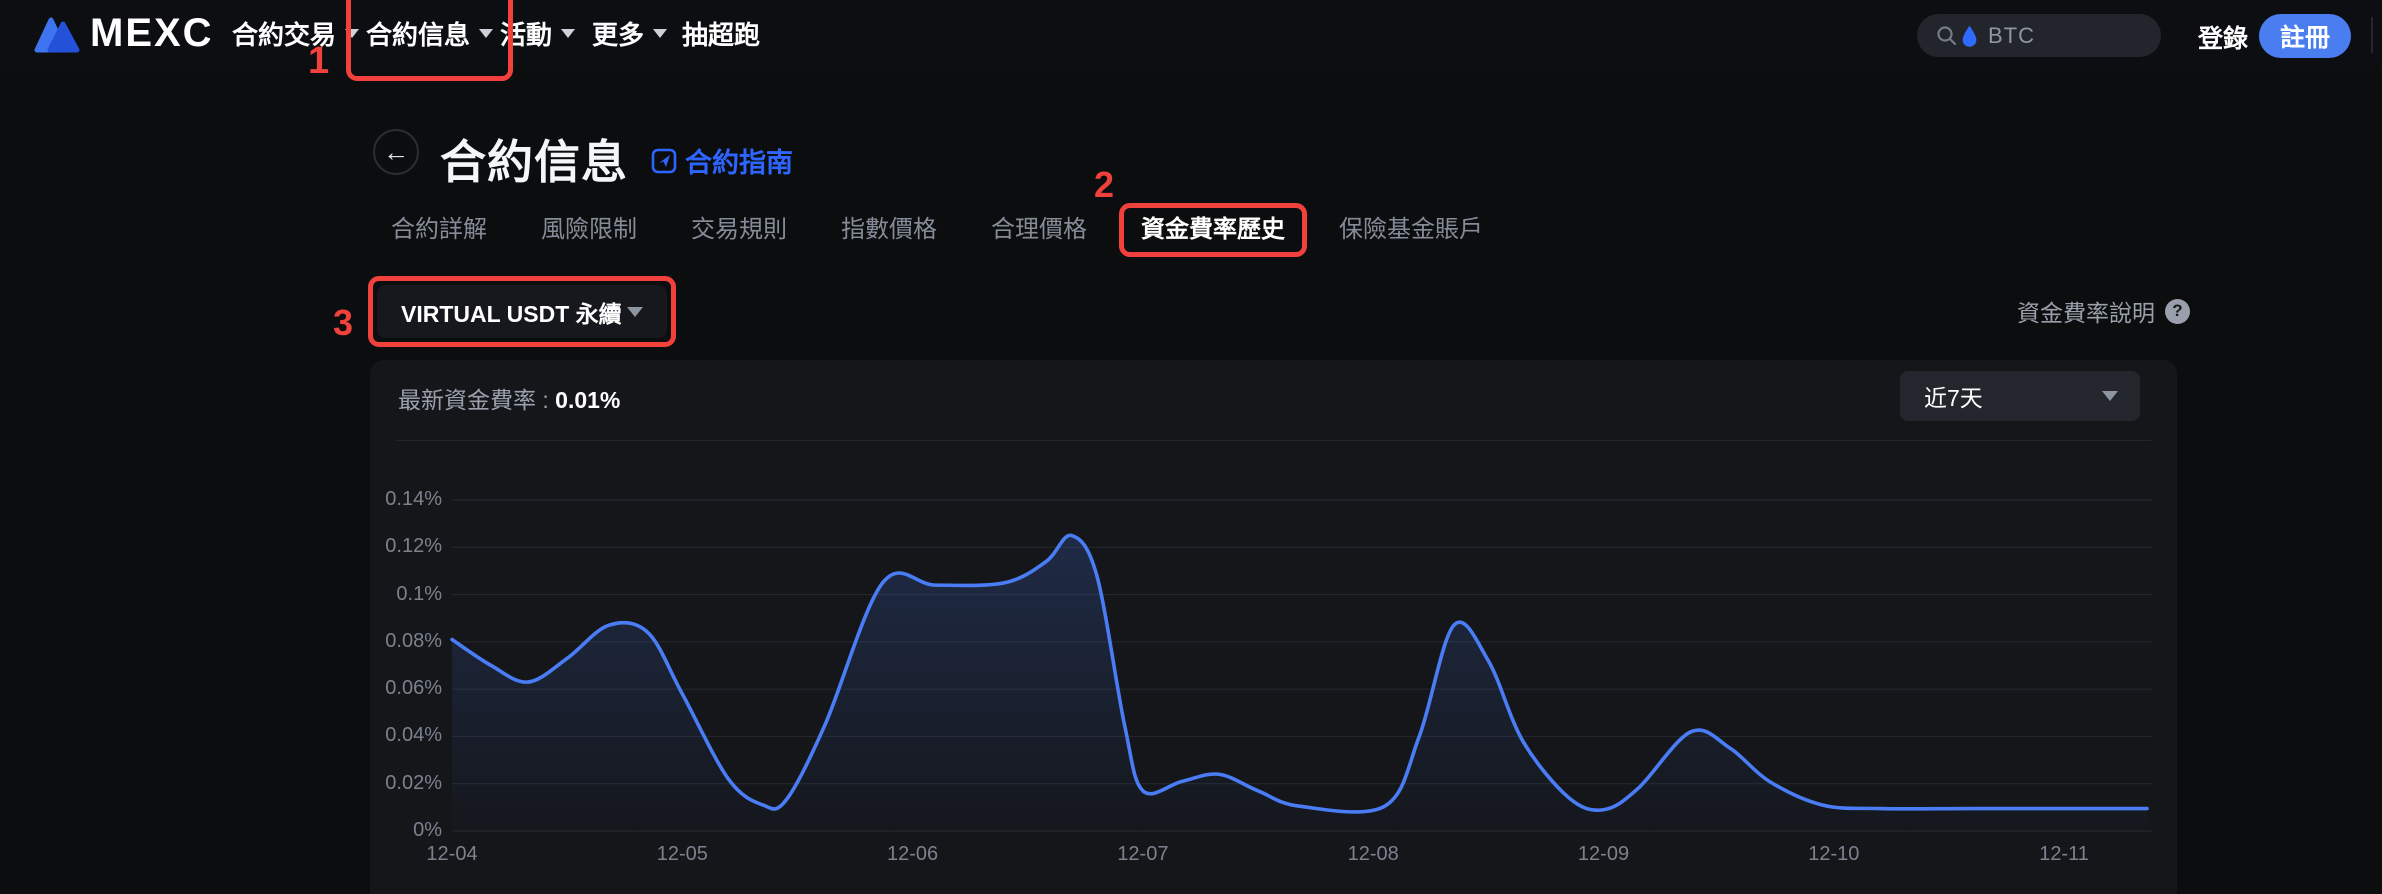 This screenshot has height=894, width=2382. I want to click on page-title: 合約信息, so click(534, 162).